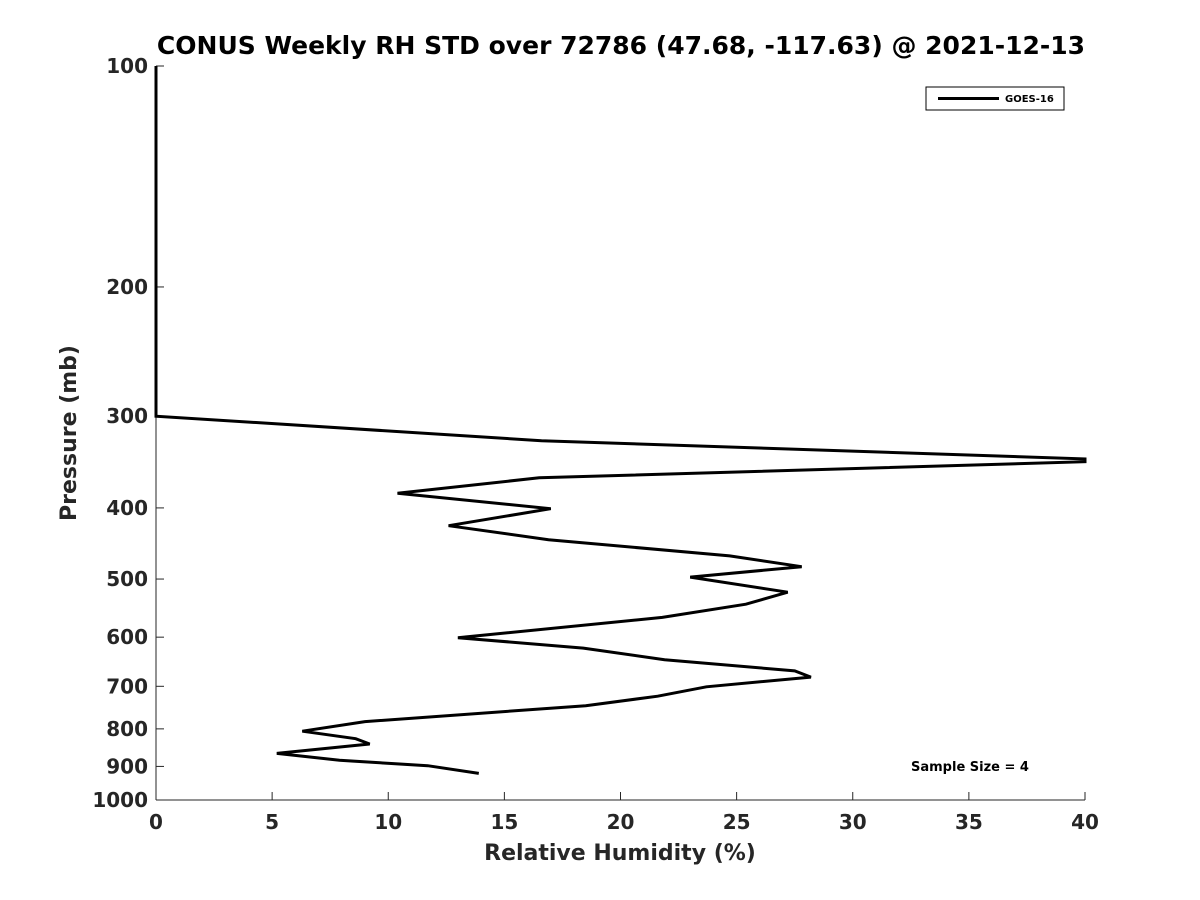 The image size is (1200, 900). Describe the element at coordinates (127, 579) in the screenshot. I see `y-tick-label: 500` at that location.